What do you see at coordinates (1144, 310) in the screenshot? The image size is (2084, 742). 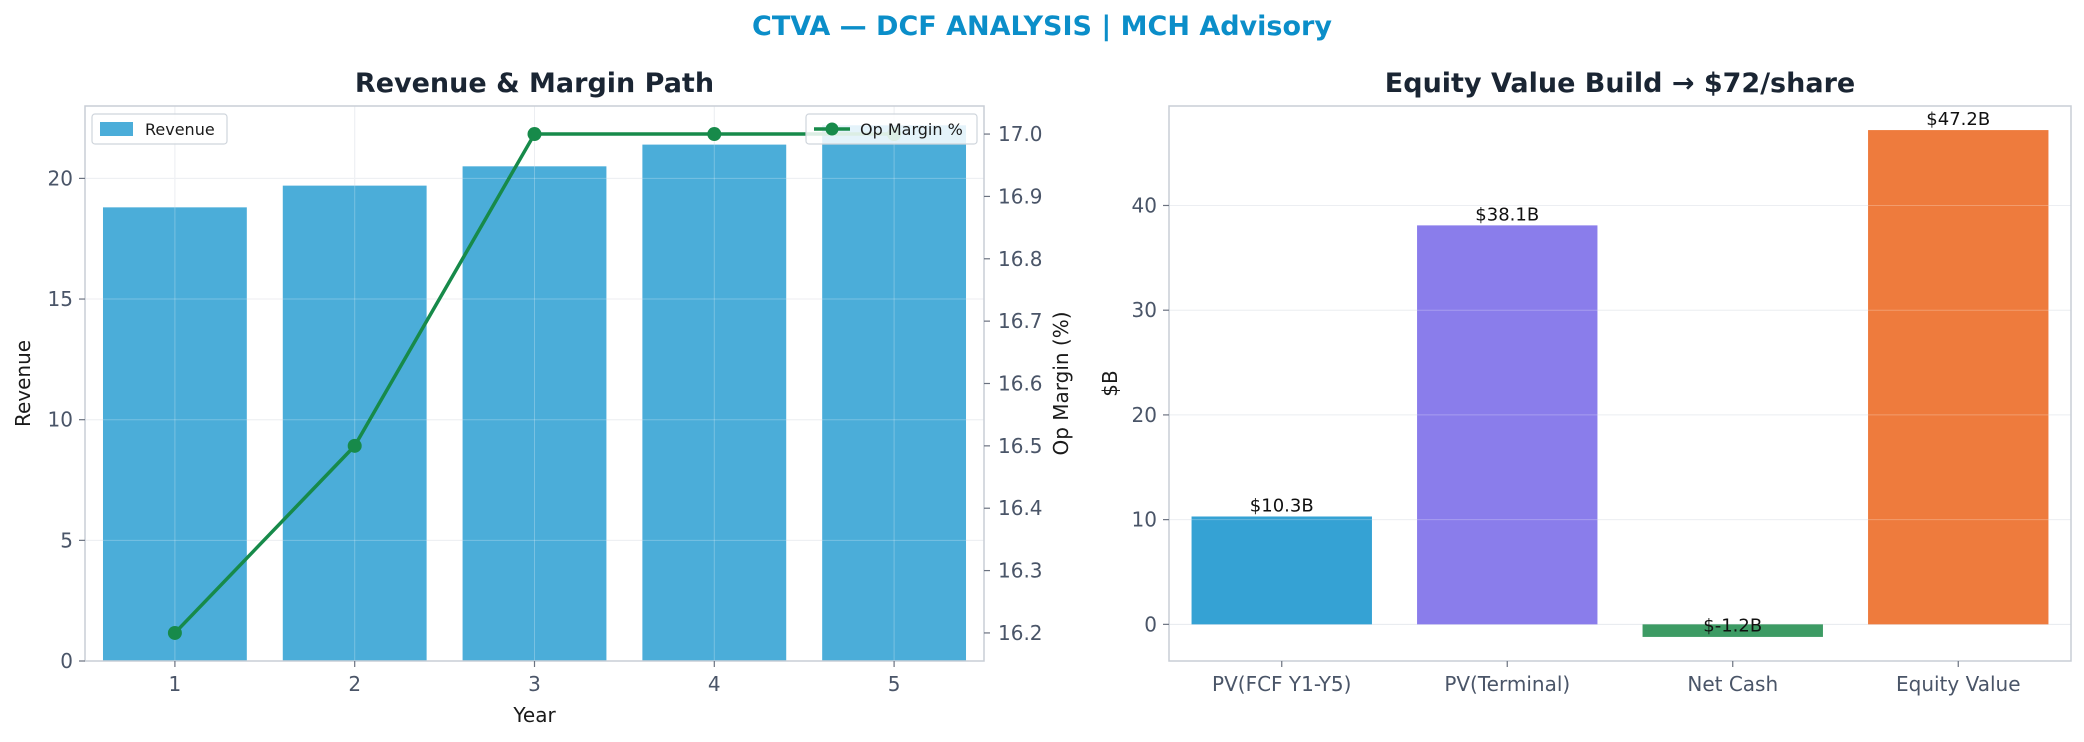 I see `y-tick-label-30: 30` at bounding box center [1144, 310].